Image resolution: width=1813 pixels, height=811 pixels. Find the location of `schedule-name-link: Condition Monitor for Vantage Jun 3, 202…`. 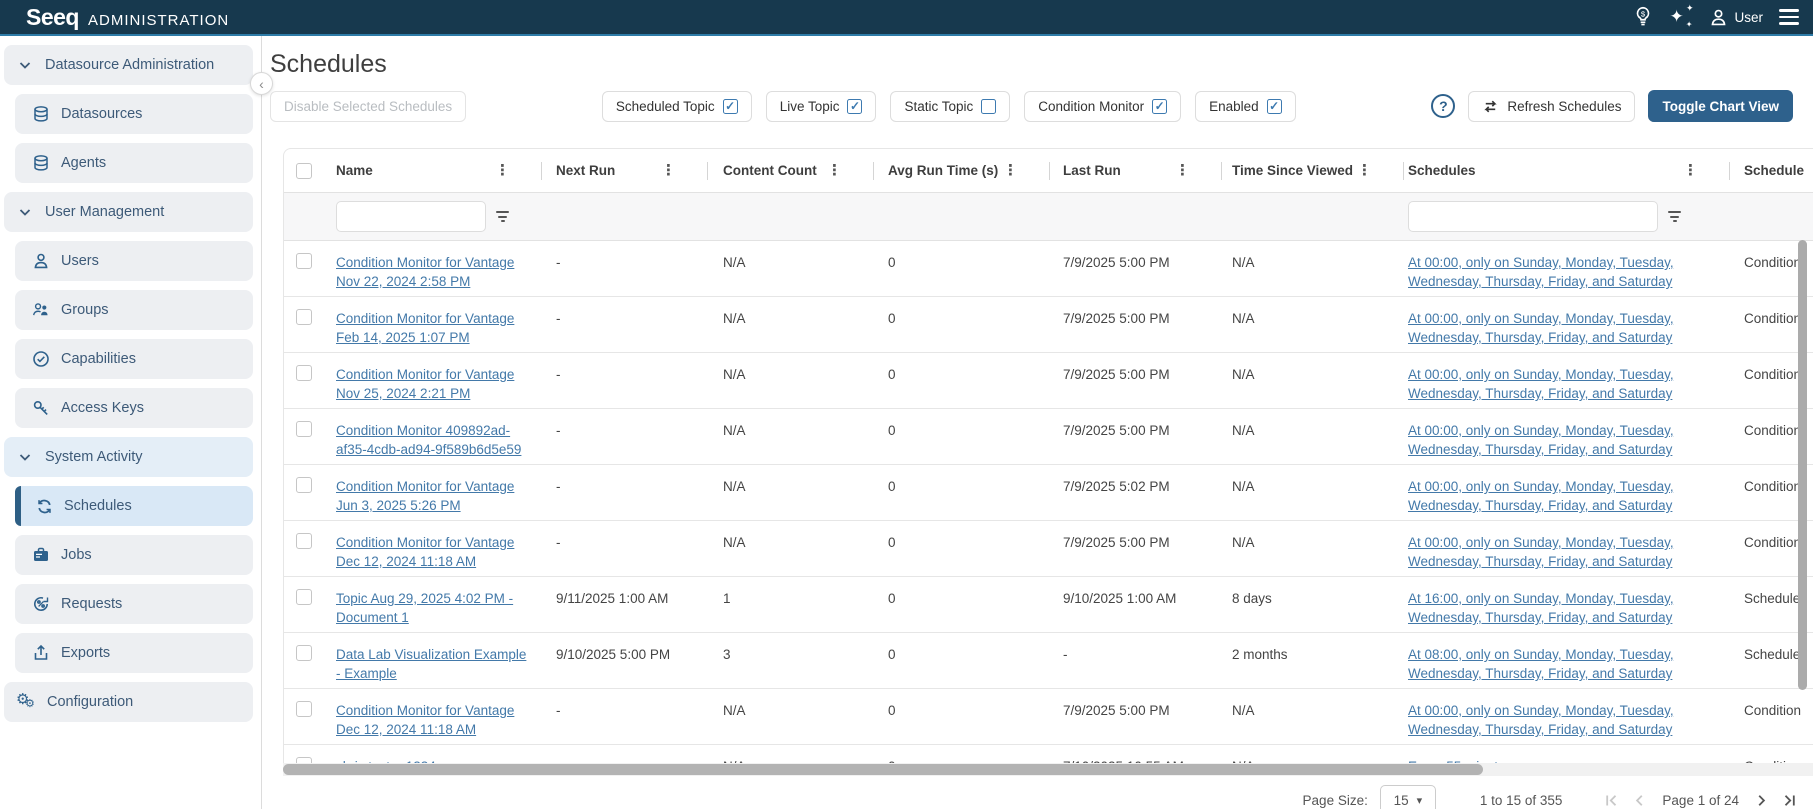

schedule-name-link: Condition Monitor for Vantage Jun 3, 202… is located at coordinates (425, 496).